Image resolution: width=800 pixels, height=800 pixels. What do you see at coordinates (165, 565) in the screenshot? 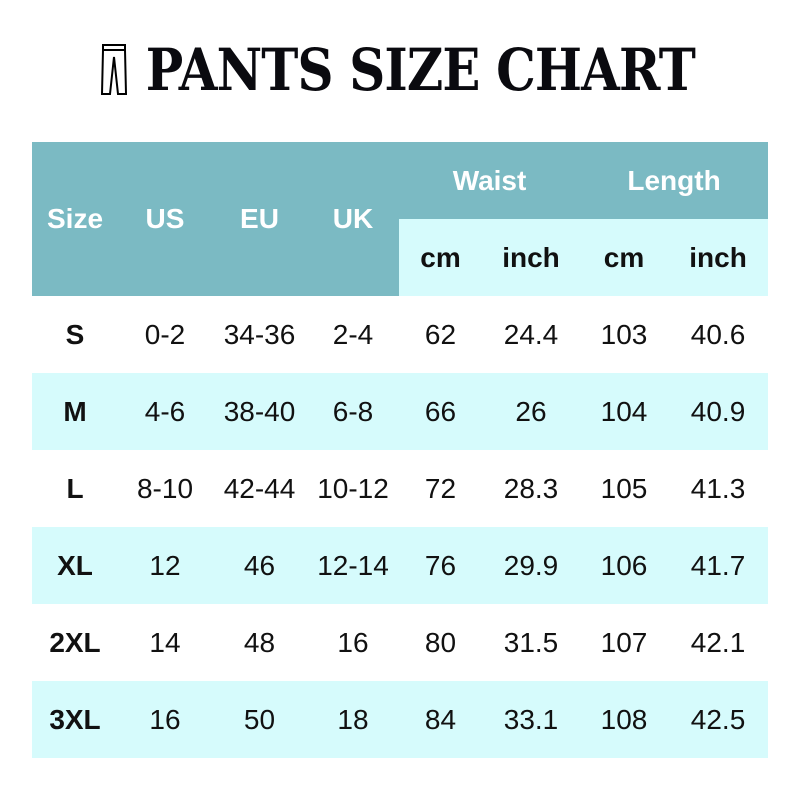
I see `cell-us: 12` at bounding box center [165, 565].